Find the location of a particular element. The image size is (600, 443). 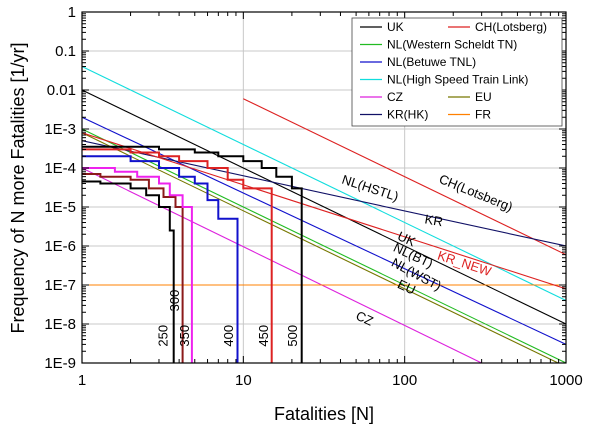

annotation-label: UK is located at coordinates (406, 238).